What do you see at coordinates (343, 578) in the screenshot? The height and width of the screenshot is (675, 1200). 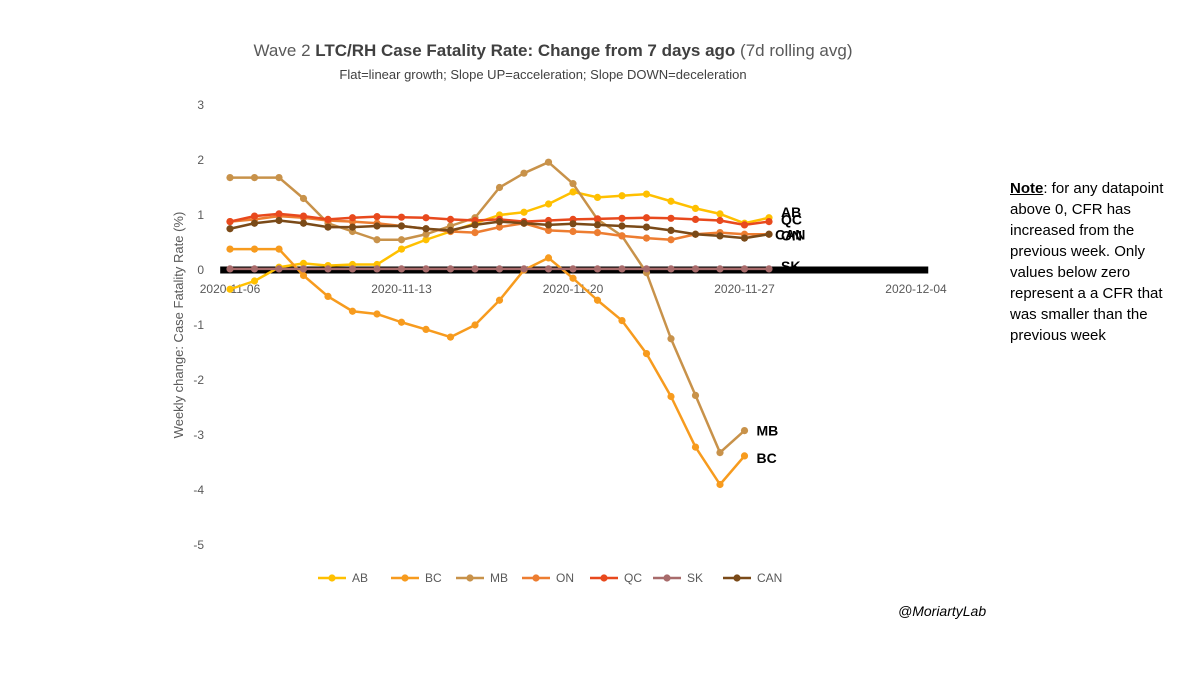 I see `legend-item-ab: AB` at bounding box center [343, 578].